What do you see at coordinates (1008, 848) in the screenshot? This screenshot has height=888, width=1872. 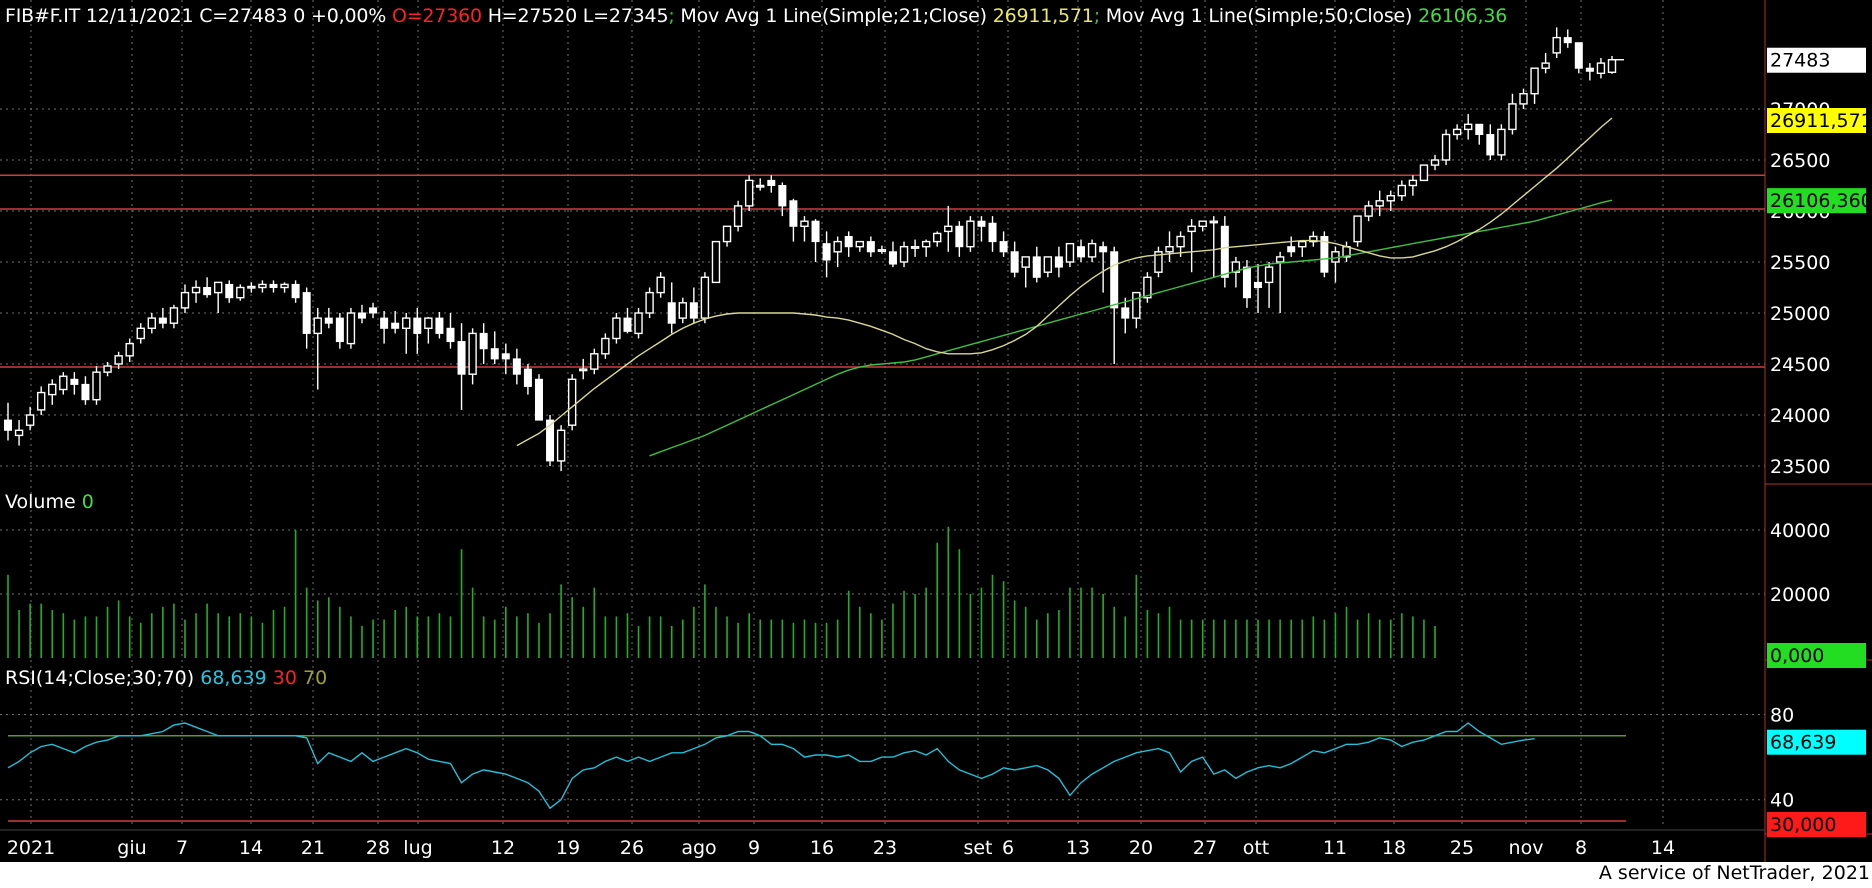 I see `x-tick-label: 6` at bounding box center [1008, 848].